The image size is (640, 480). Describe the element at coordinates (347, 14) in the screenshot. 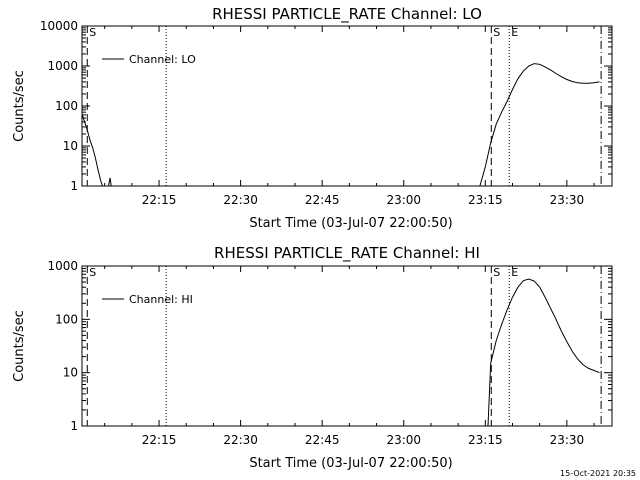

I see `chart-title: RHESSI PARTICLE_RATE Channel: LO` at that location.